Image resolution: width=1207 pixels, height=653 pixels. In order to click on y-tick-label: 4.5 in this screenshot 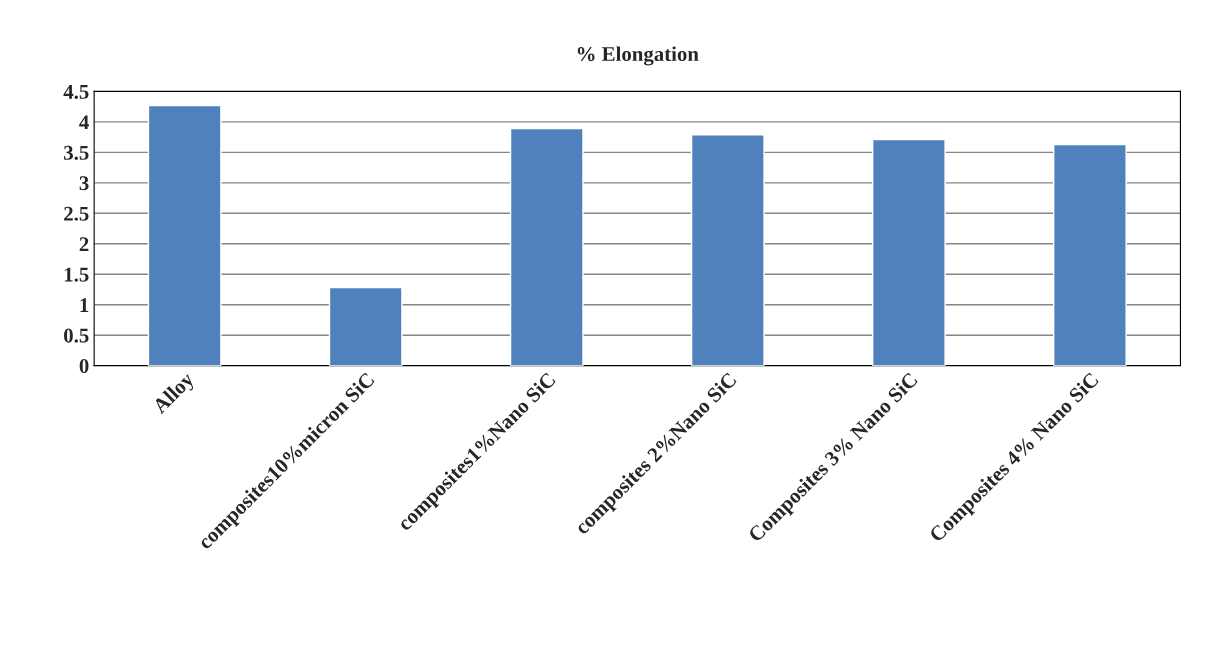, I will do `click(76, 91)`.